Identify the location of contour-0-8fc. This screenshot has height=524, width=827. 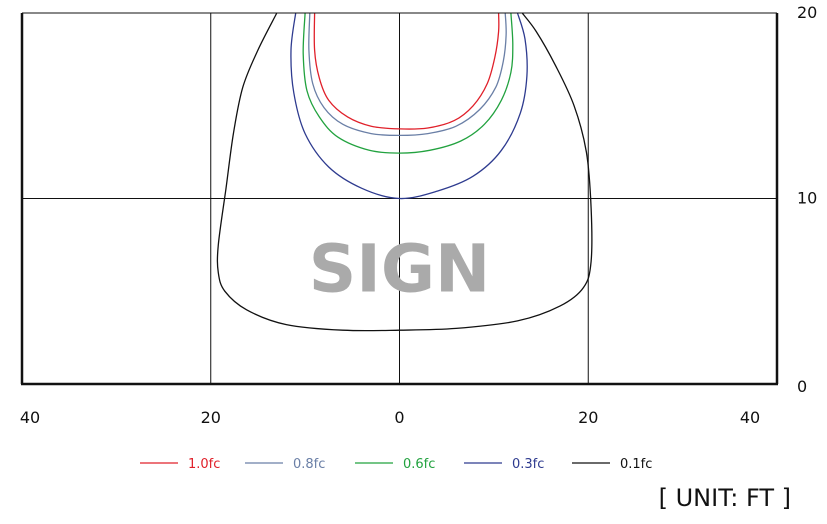
(407, 74).